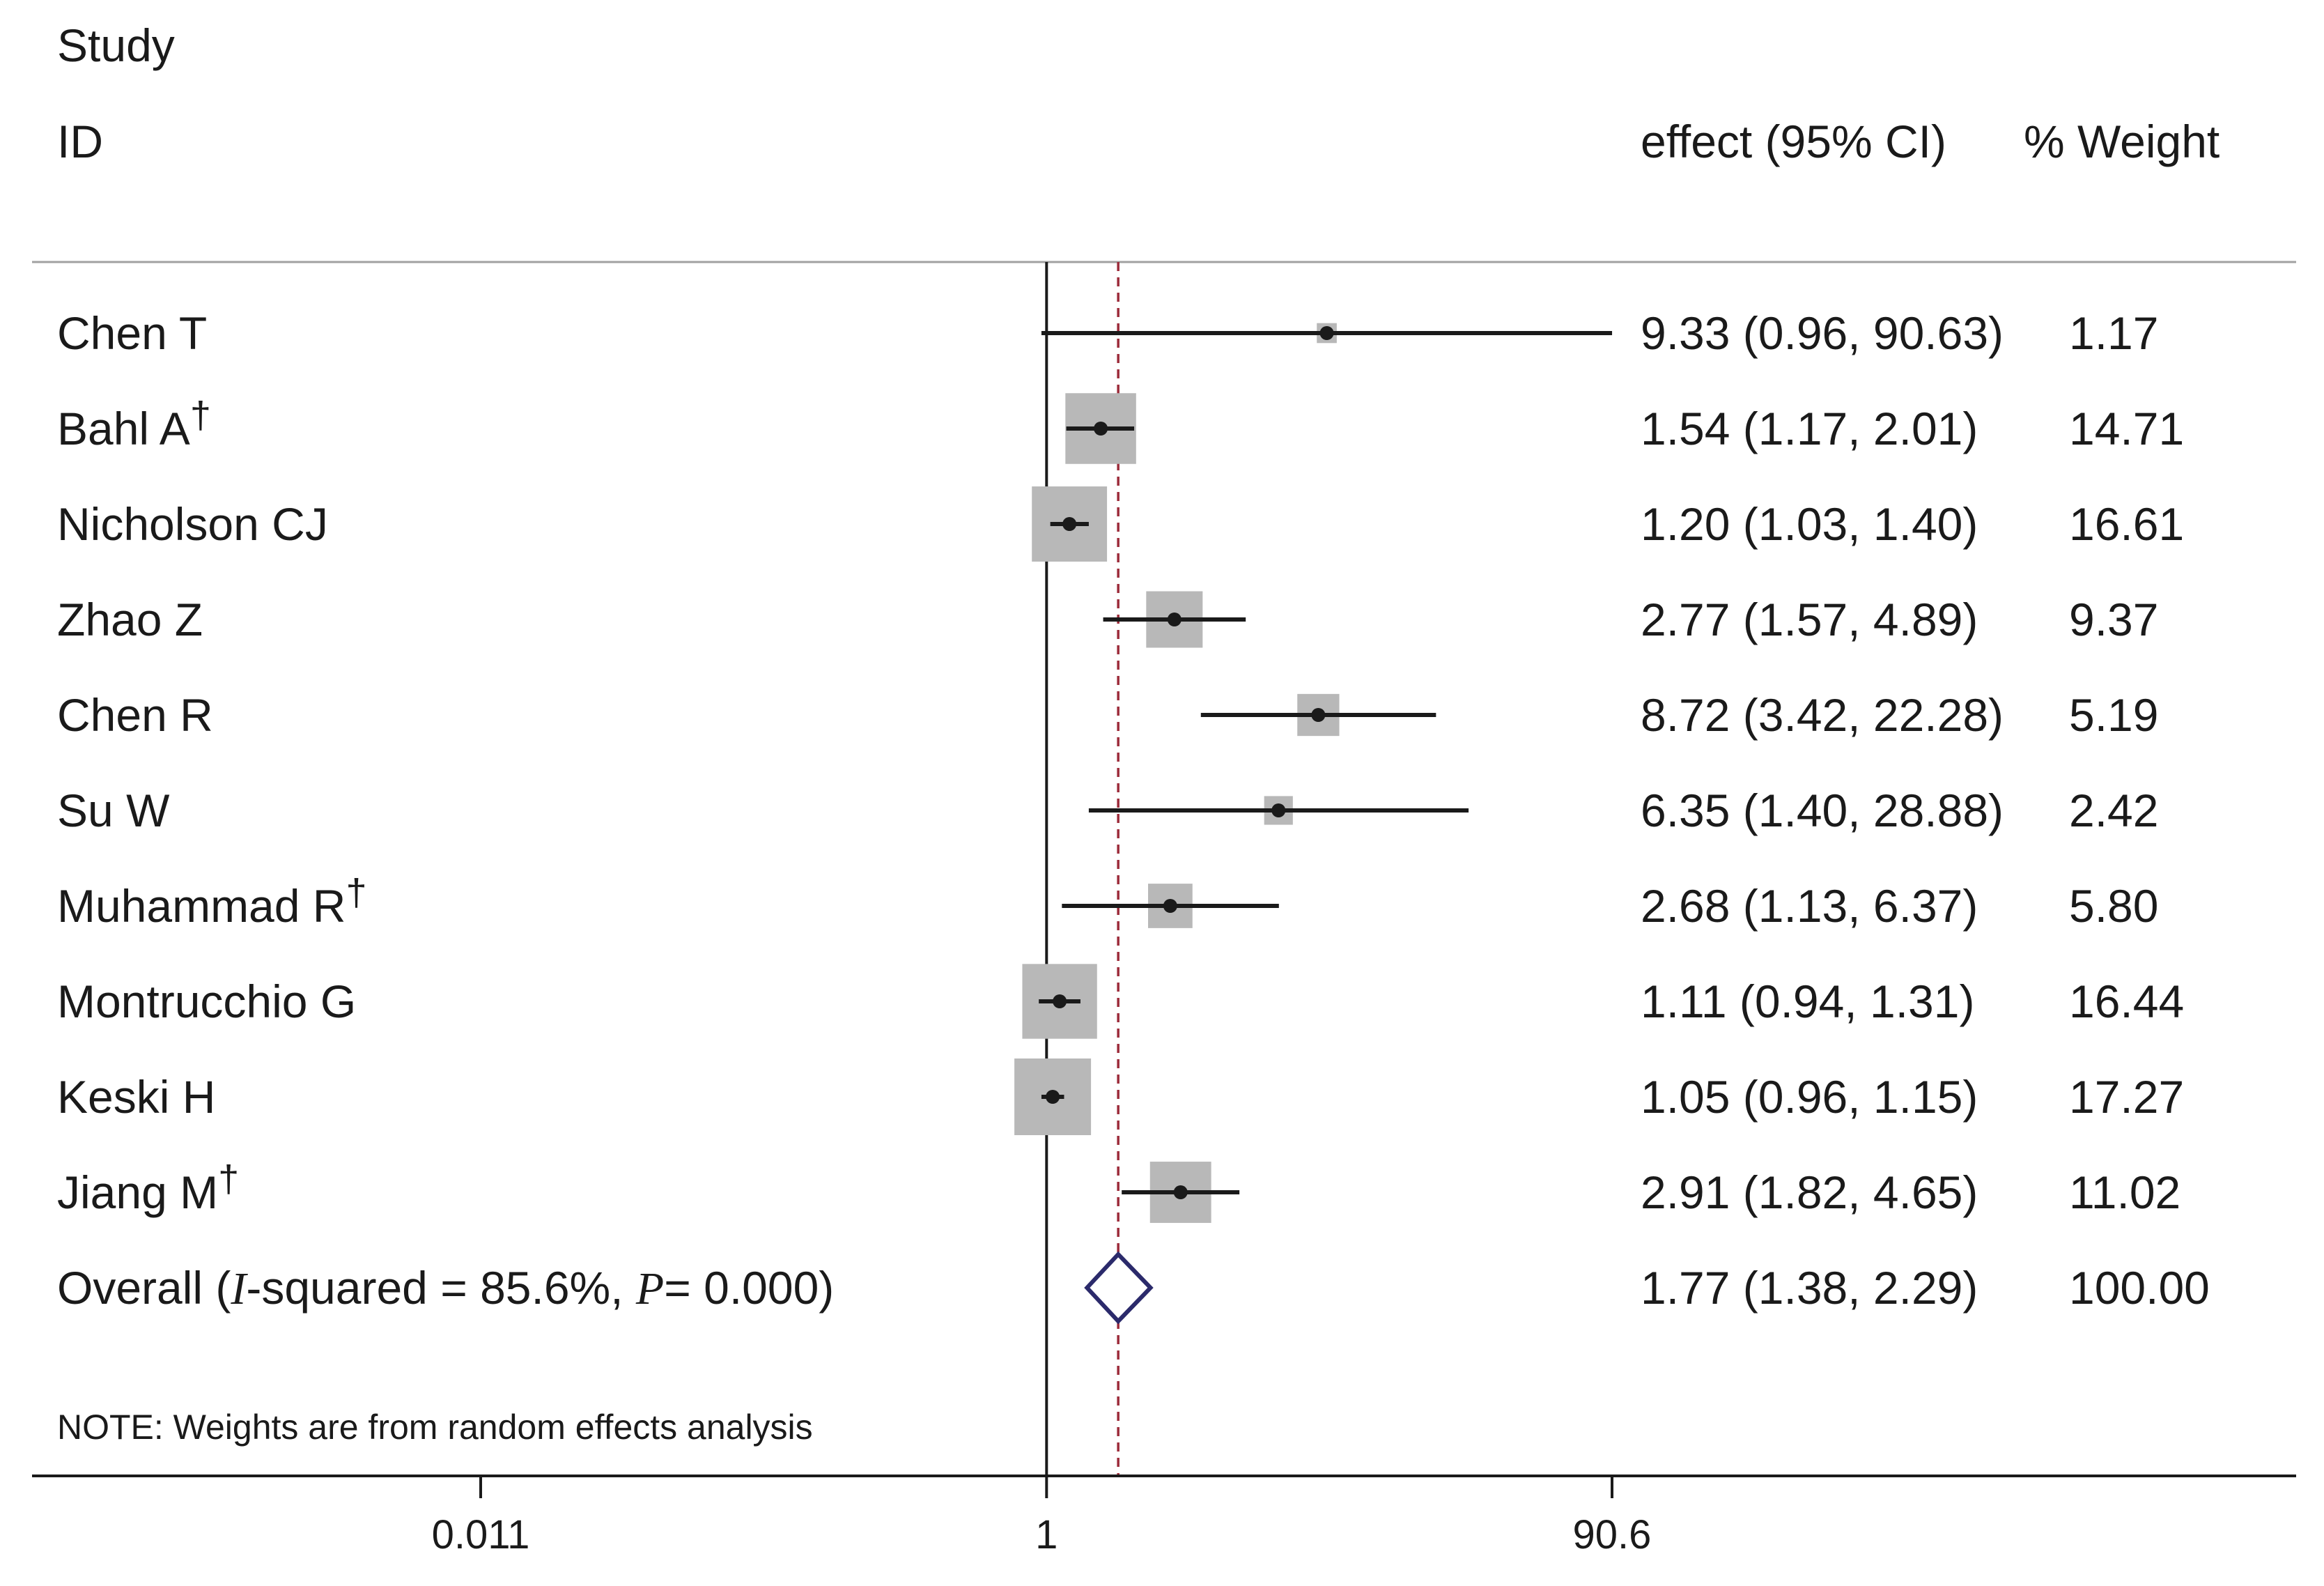 The image size is (2324, 1586). Describe the element at coordinates (136, 1097) in the screenshot. I see `study-label: Keski H` at that location.